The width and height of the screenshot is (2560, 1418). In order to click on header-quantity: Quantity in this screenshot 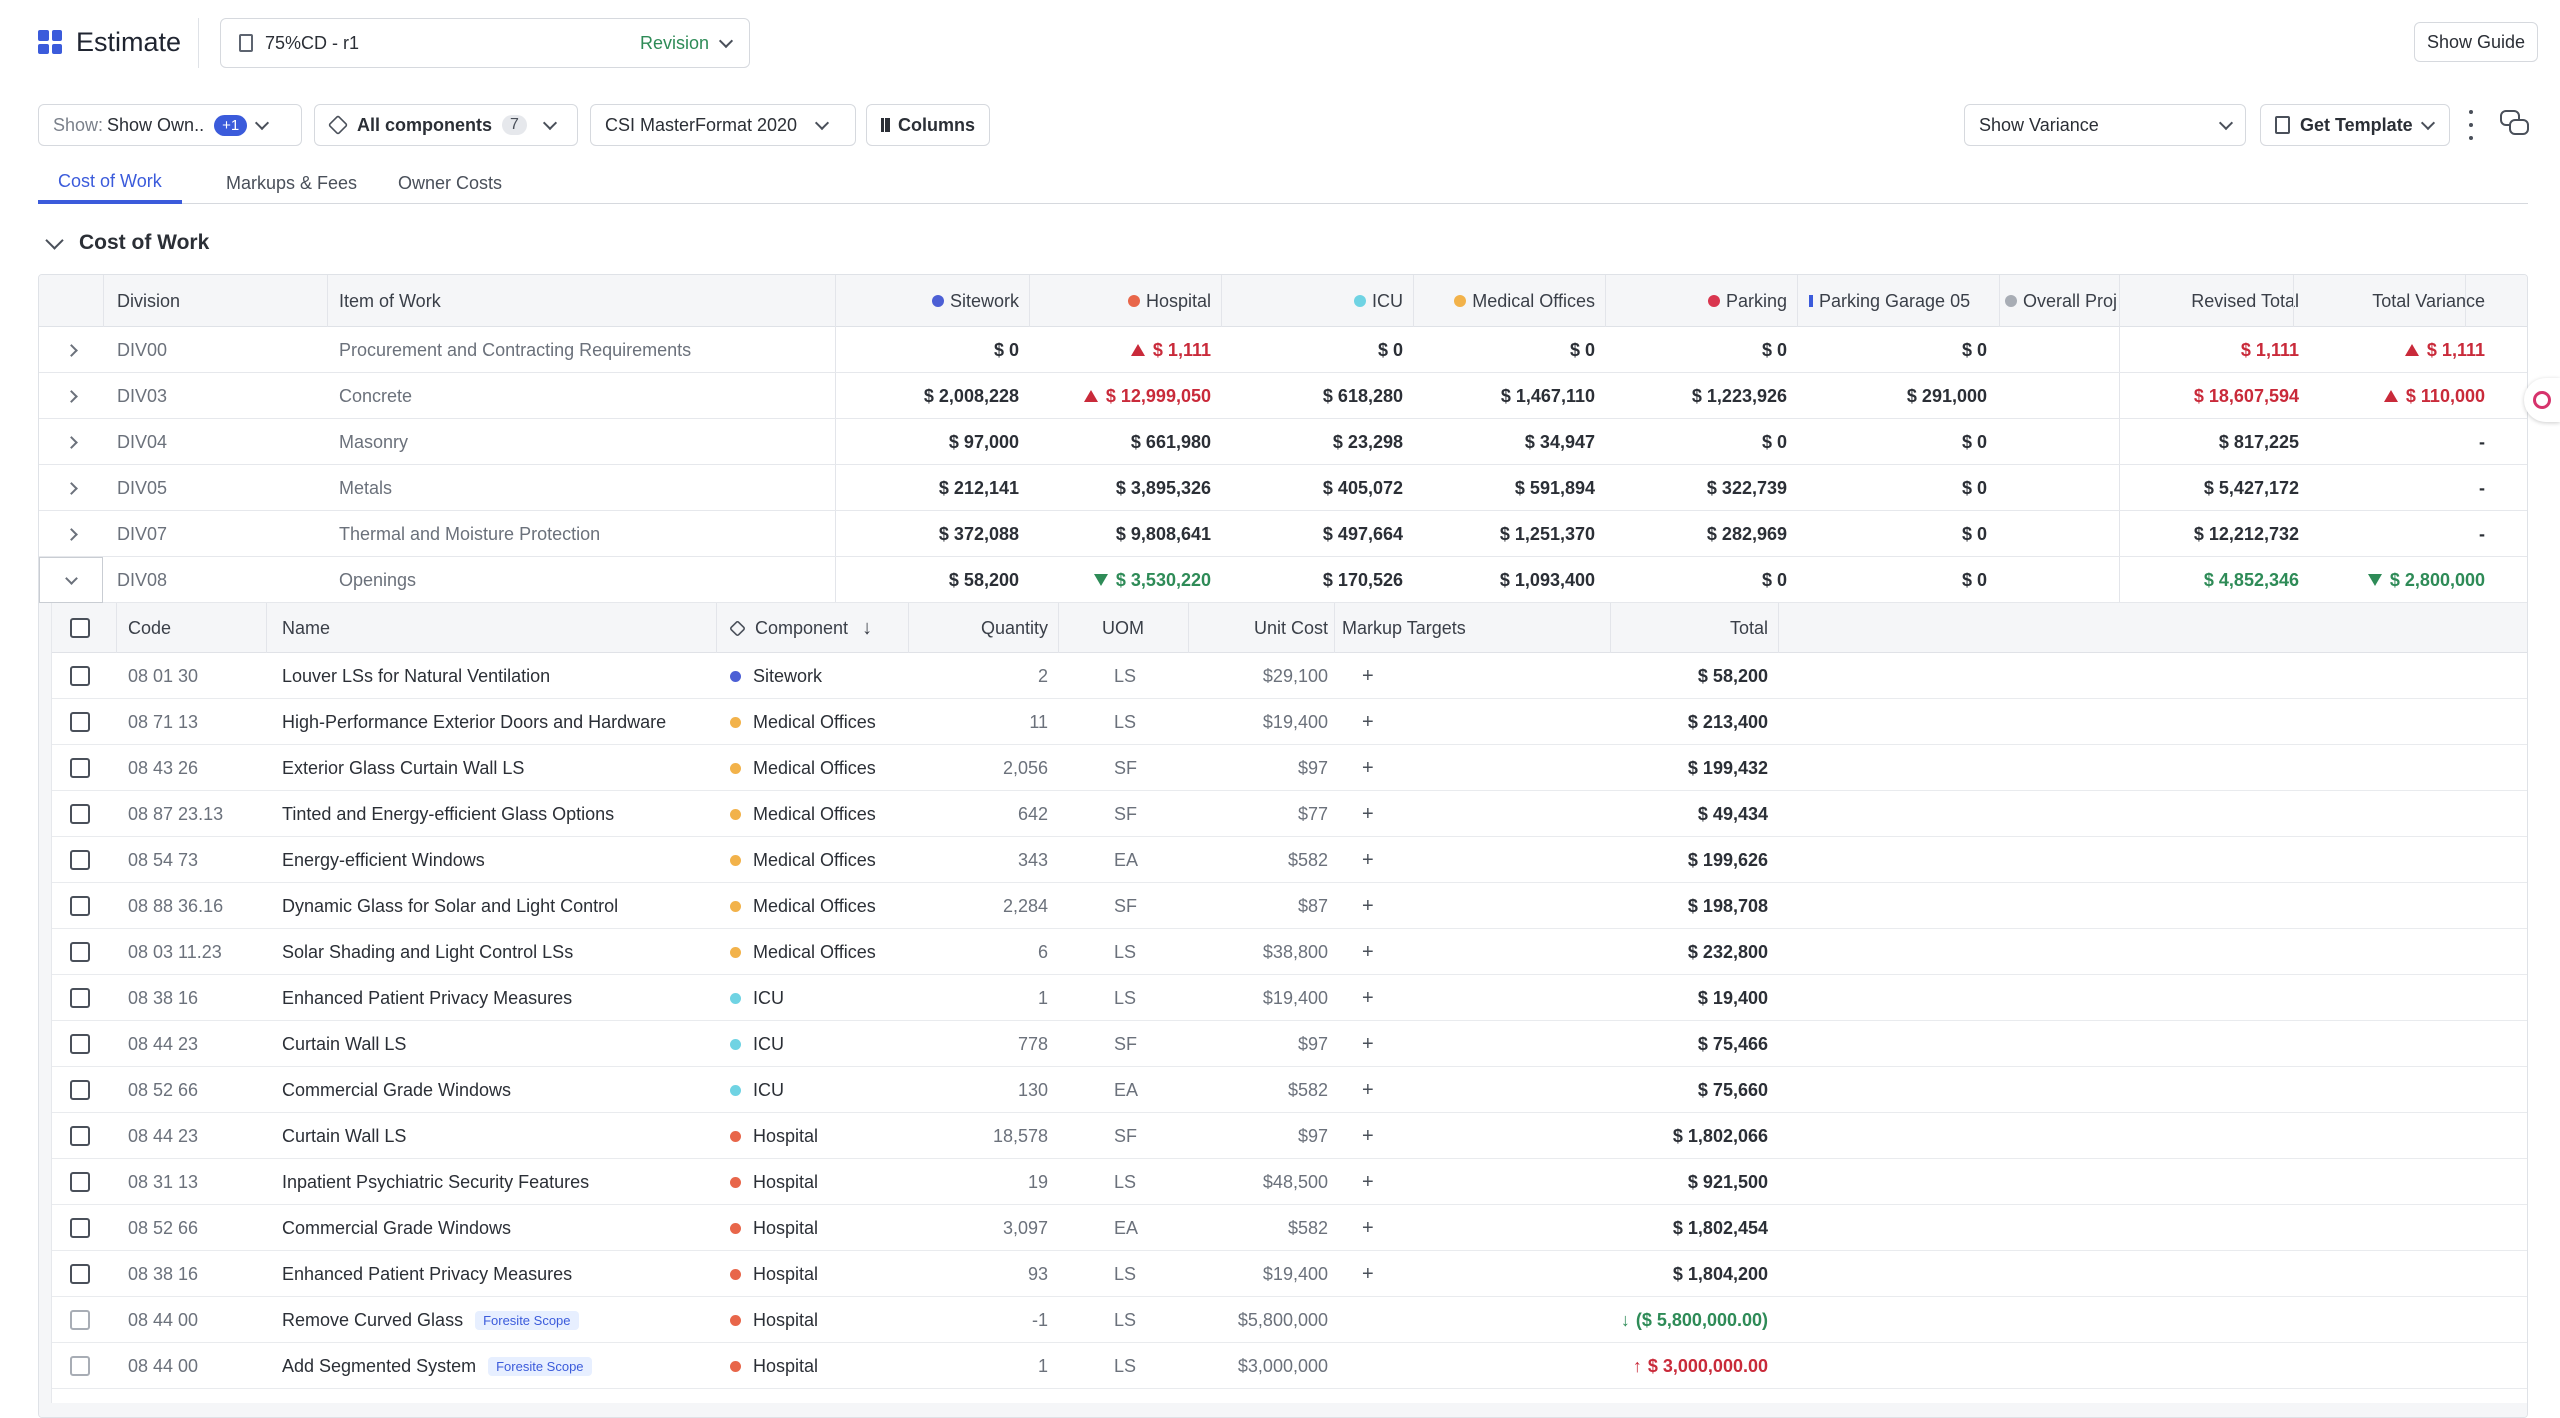, I will do `click(1014, 627)`.